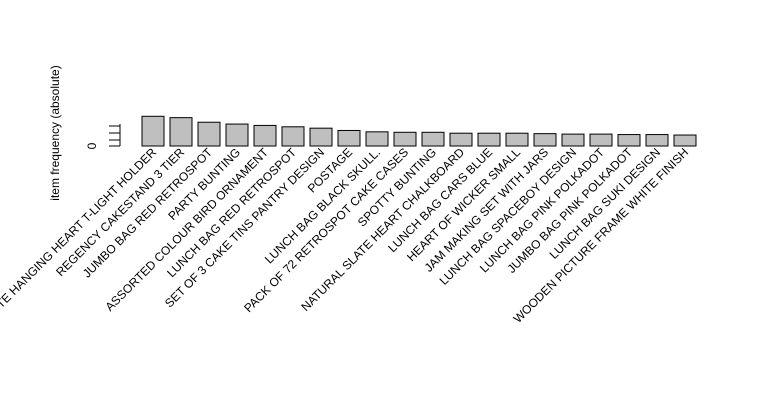 The image size is (779, 409). I want to click on y-axis: 0 item frequency (absolute), so click(84, 133).